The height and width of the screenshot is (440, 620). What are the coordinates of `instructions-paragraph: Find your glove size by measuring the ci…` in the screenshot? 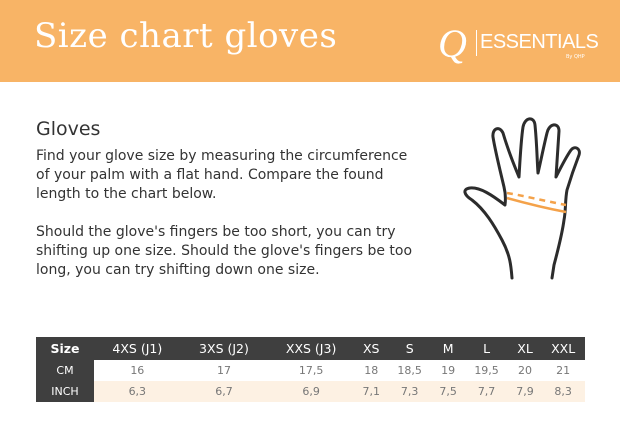 It's located at (222, 175).